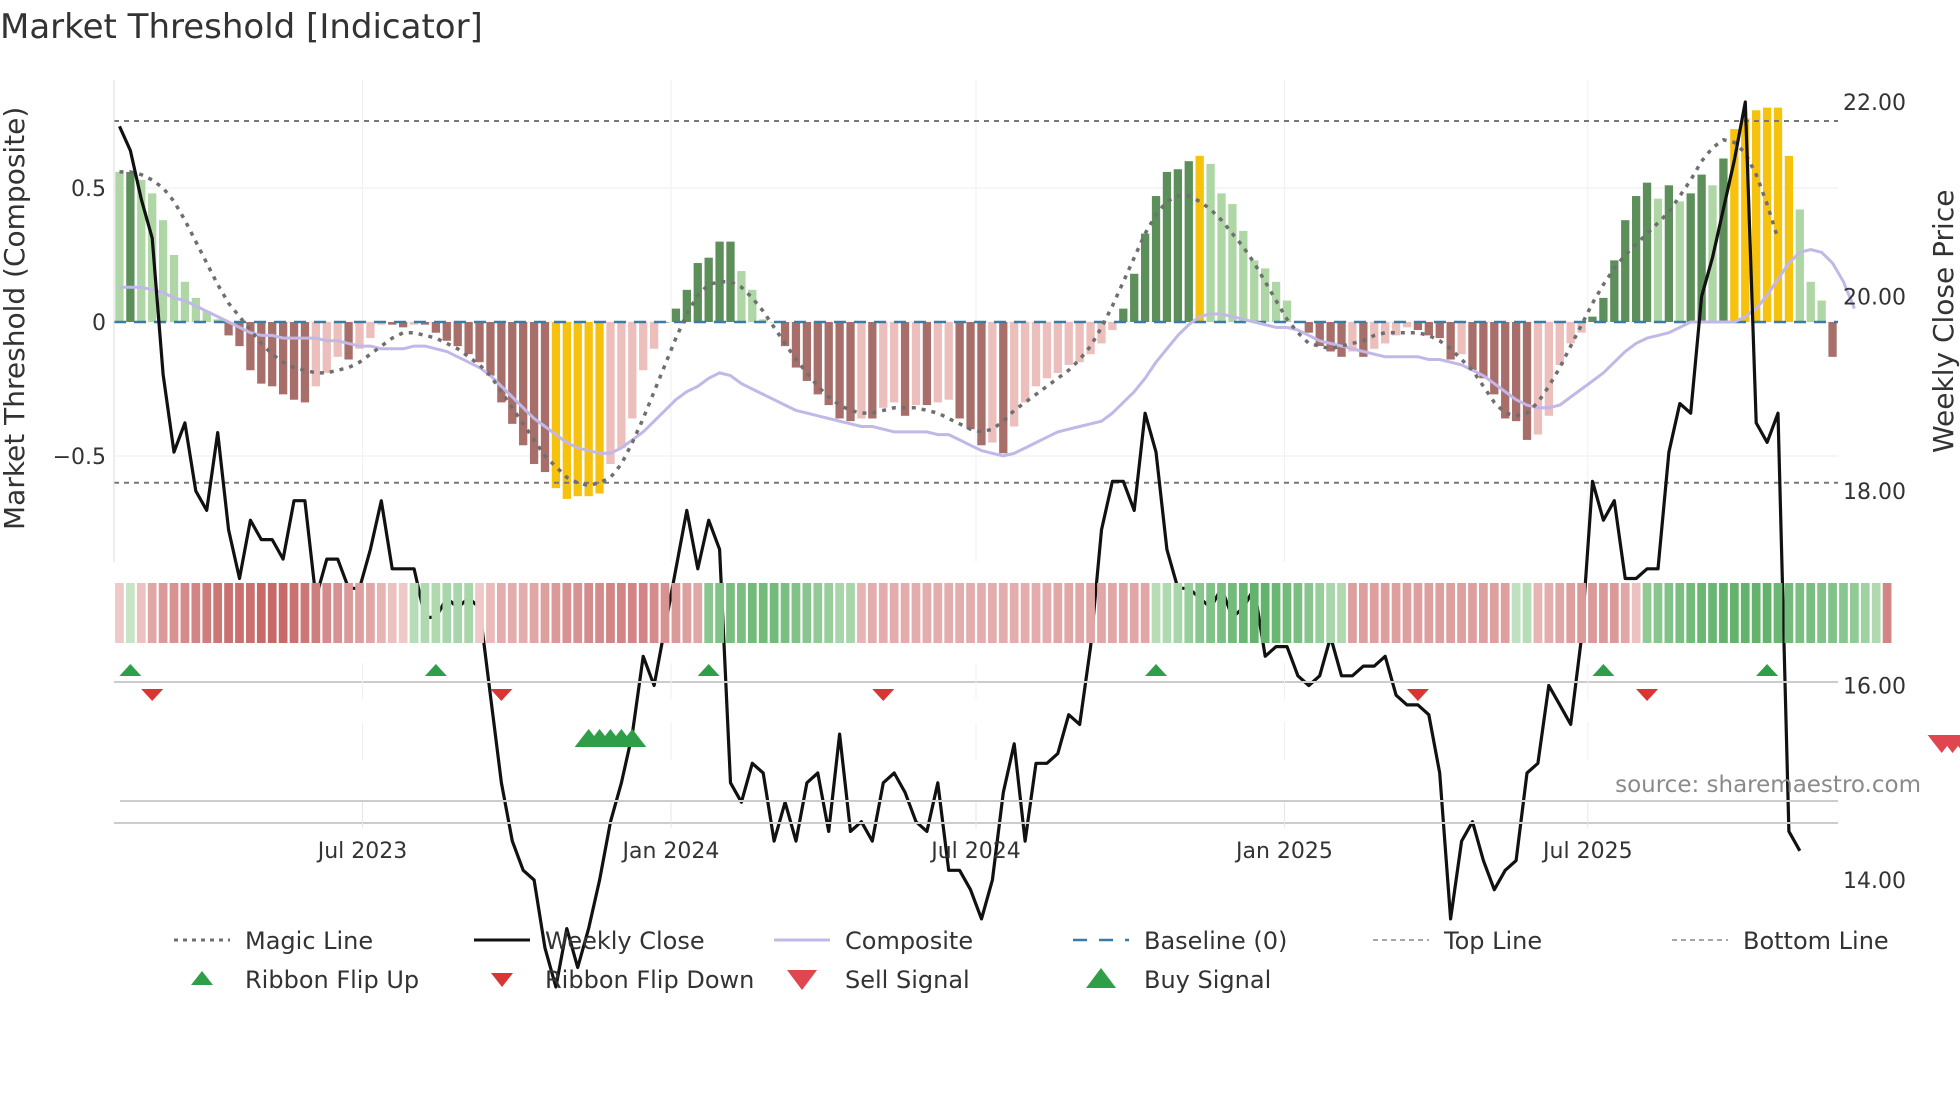 This screenshot has height=1102, width=1960. What do you see at coordinates (15, 318) in the screenshot?
I see `y-axis-left-label: Market Threshold (Composite)` at bounding box center [15, 318].